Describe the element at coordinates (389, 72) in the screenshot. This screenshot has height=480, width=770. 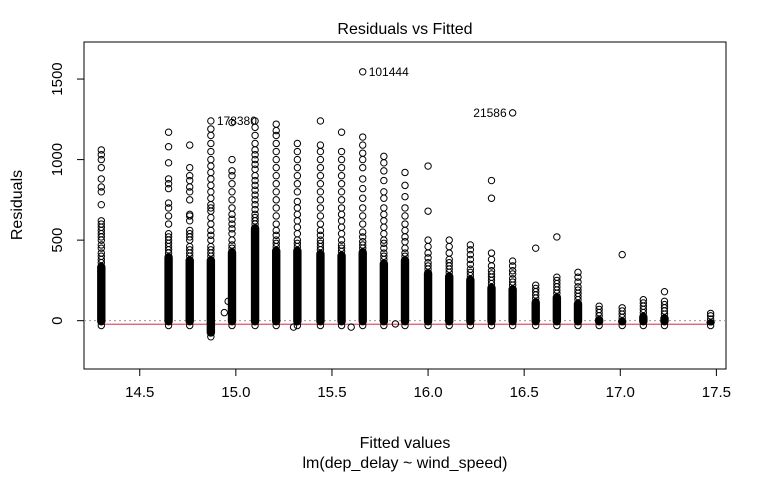
I see `point-annotation-label: 101444` at that location.